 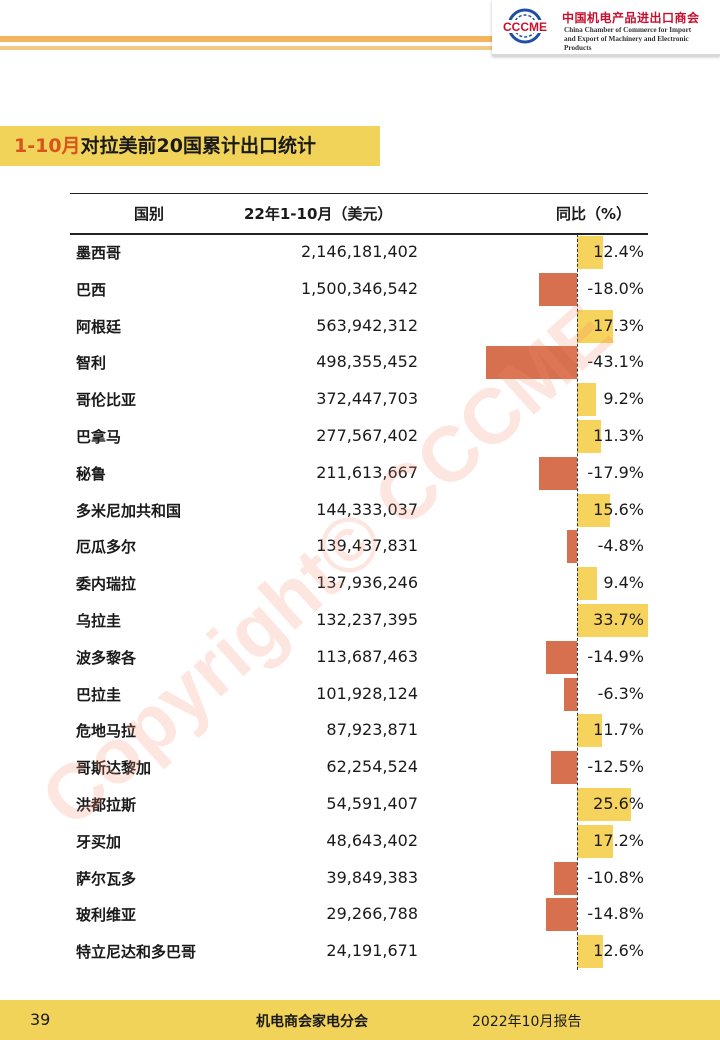 What do you see at coordinates (372, 803) in the screenshot?
I see `export-value: 54,591,407` at bounding box center [372, 803].